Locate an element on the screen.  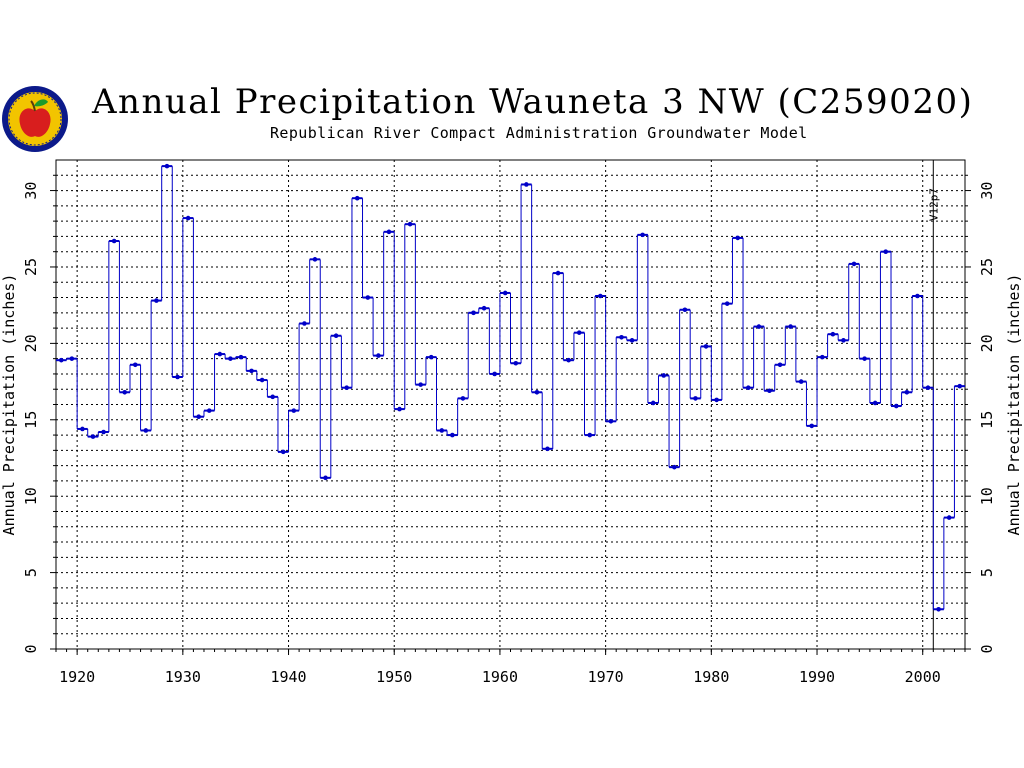
x-tick-label: 1940 is located at coordinates (288, 677).